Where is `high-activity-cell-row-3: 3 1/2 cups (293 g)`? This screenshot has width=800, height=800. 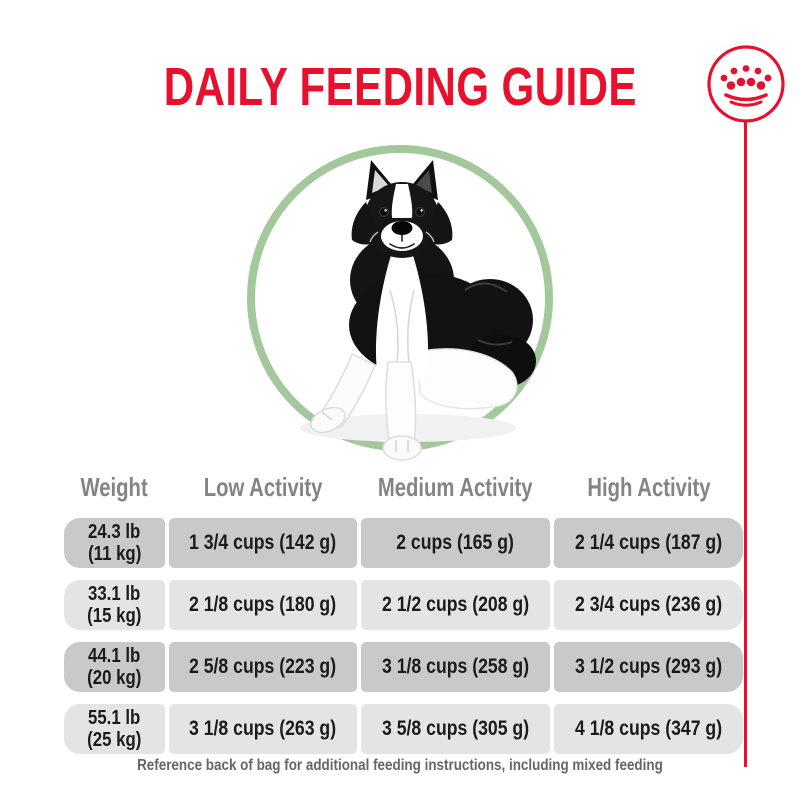
high-activity-cell-row-3: 3 1/2 cups (293 g) is located at coordinates (648, 667).